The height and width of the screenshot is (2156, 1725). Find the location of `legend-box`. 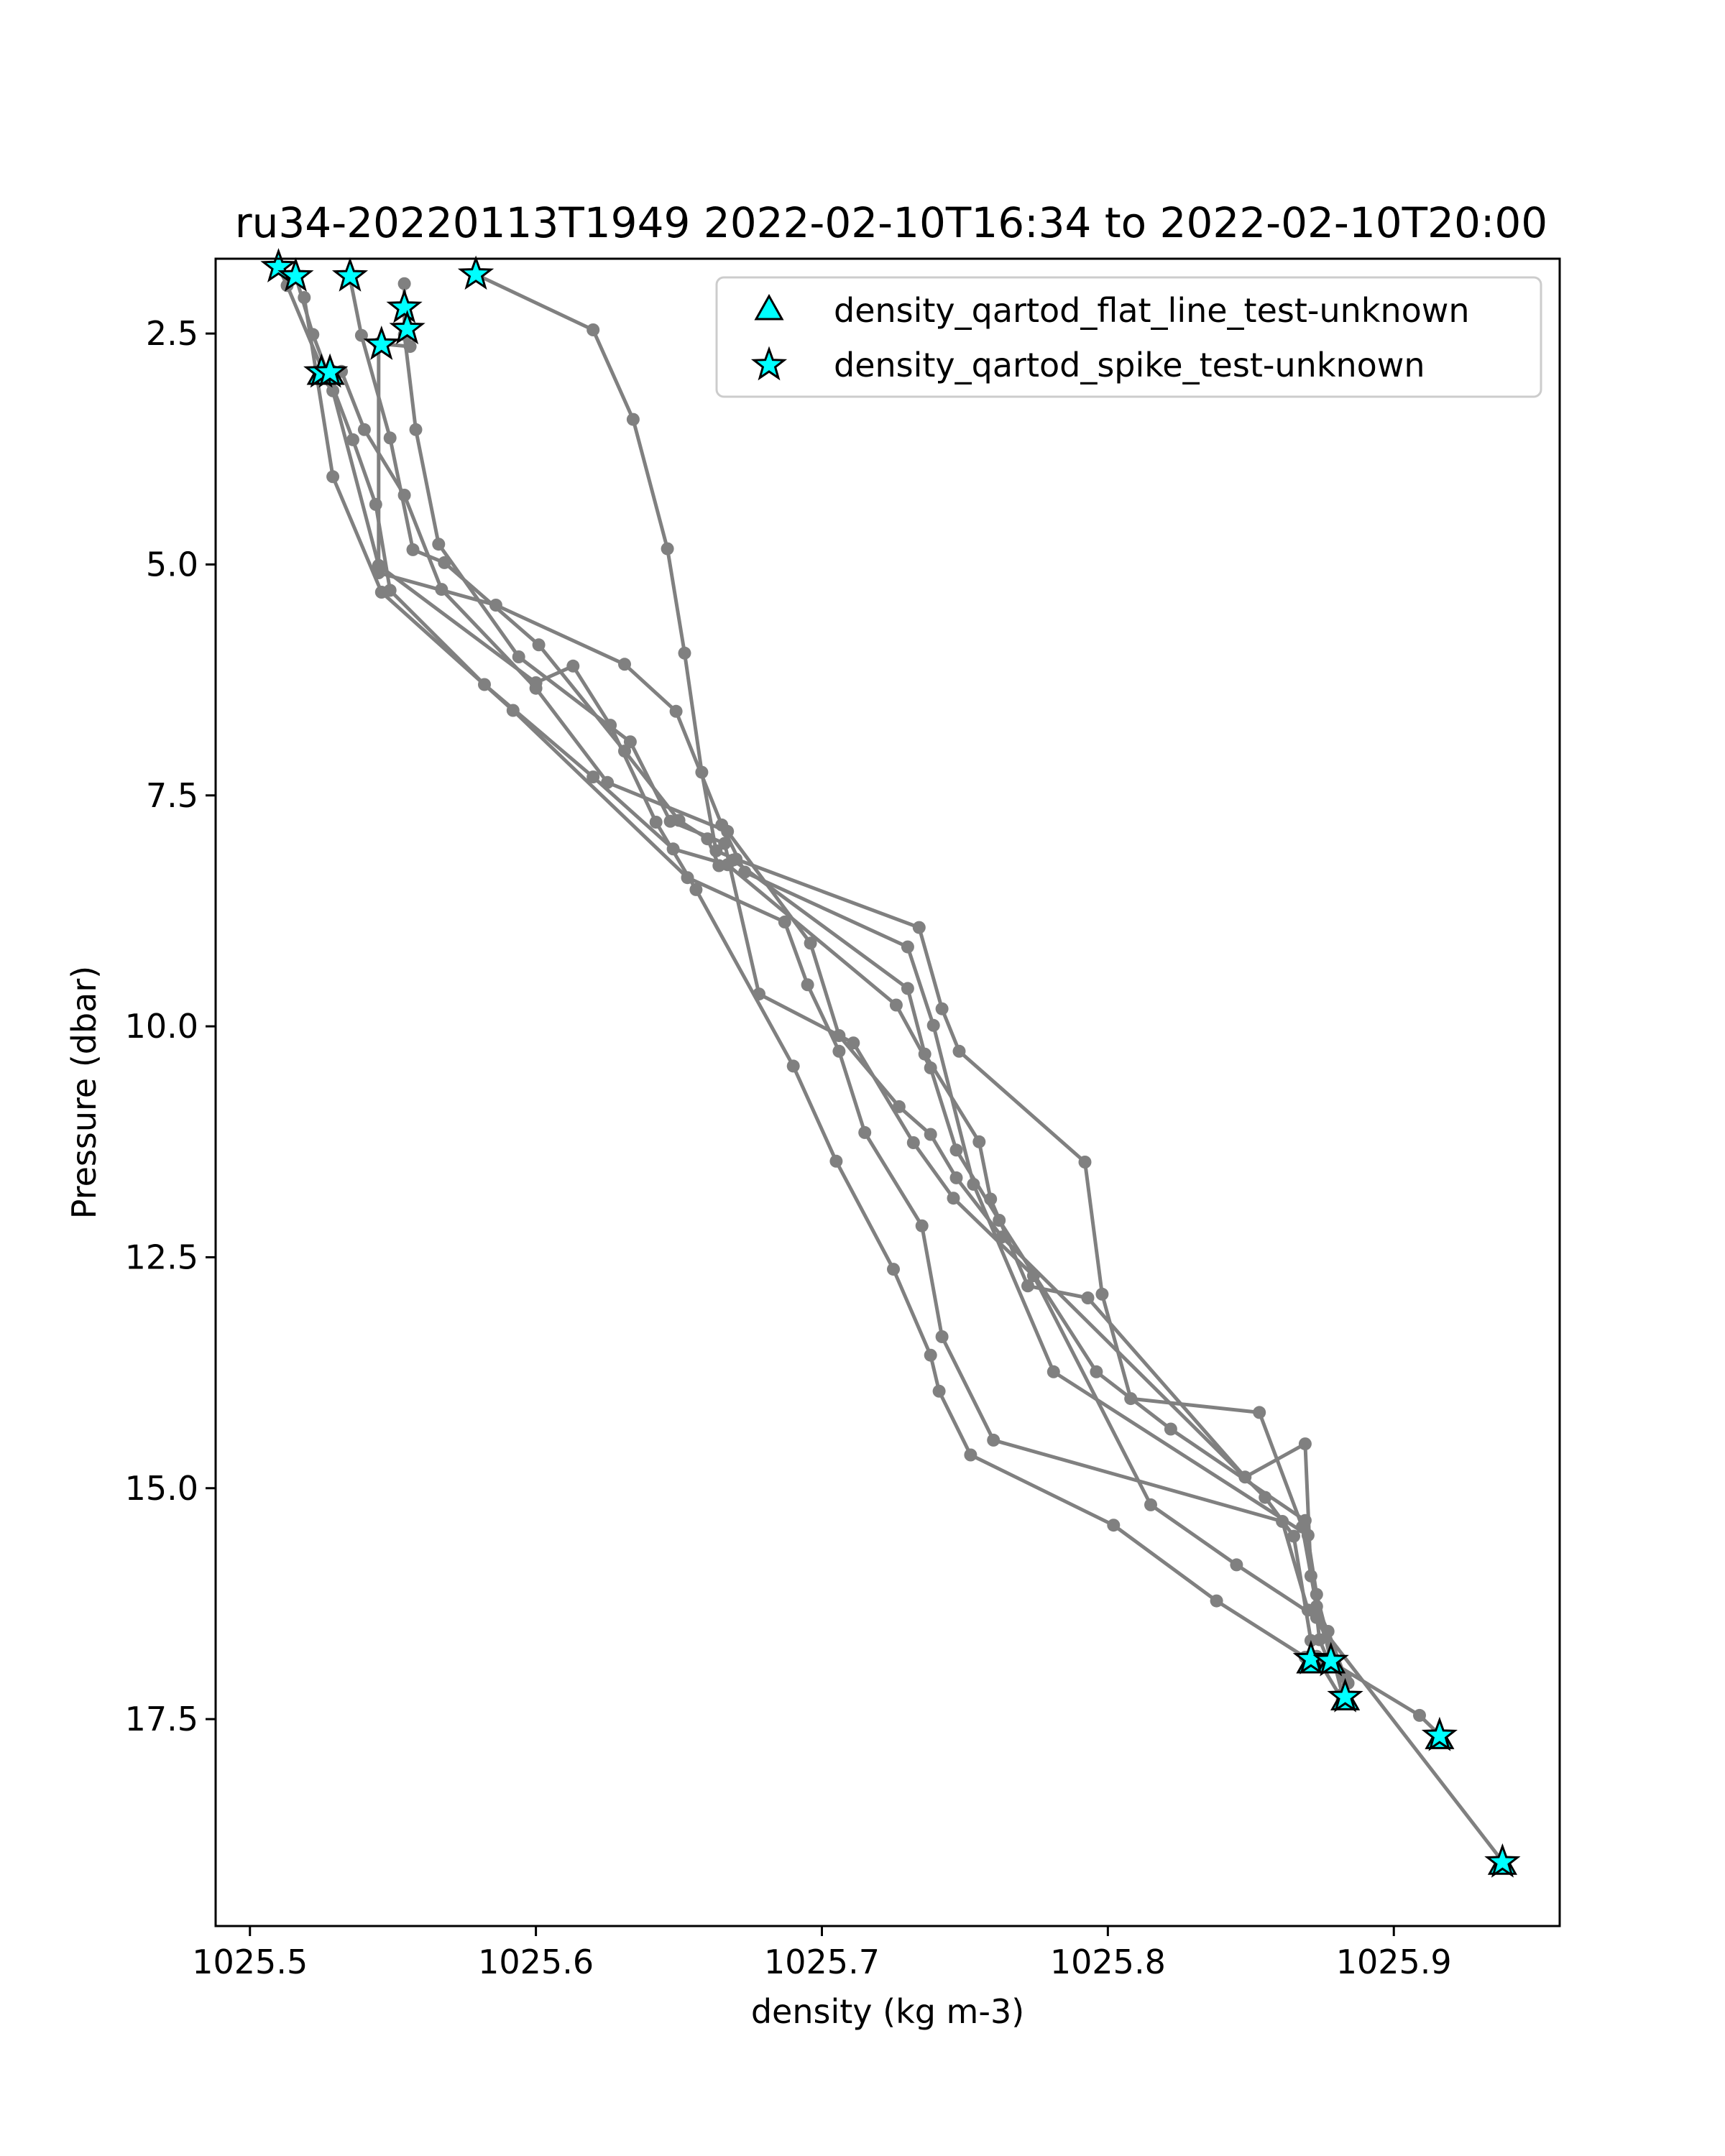

legend-box is located at coordinates (1128, 337).